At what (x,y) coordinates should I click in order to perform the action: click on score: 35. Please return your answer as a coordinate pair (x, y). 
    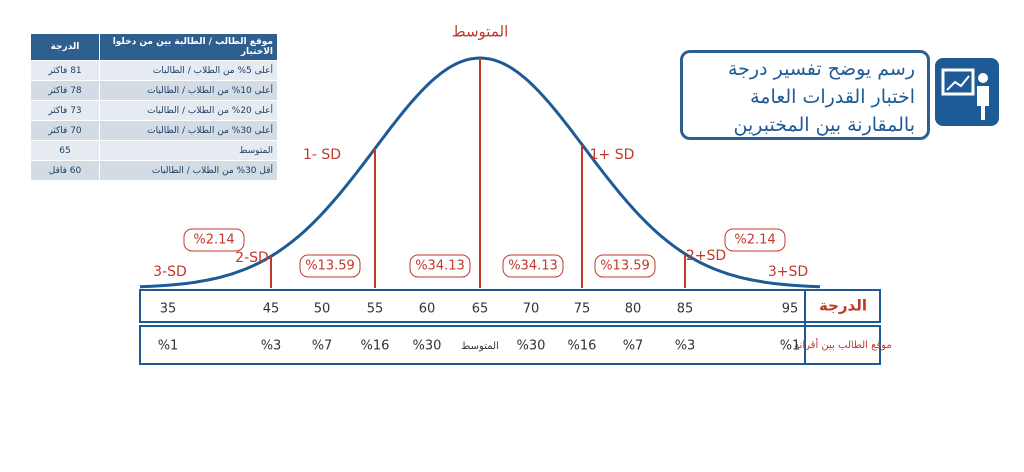
    Looking at the image, I should click on (168, 309).